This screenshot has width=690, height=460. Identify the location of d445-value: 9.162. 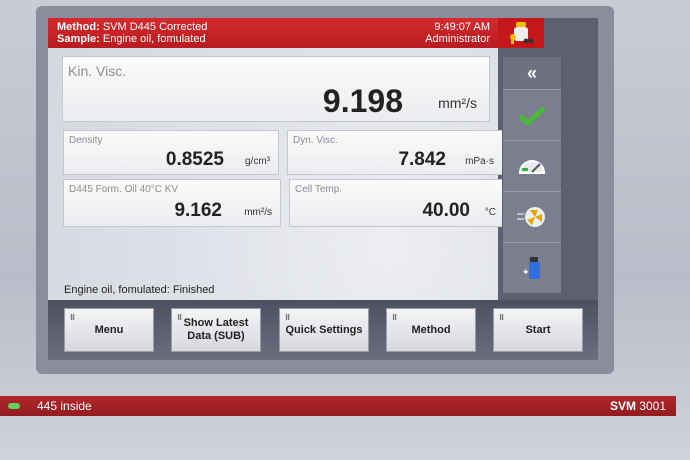
(198, 210).